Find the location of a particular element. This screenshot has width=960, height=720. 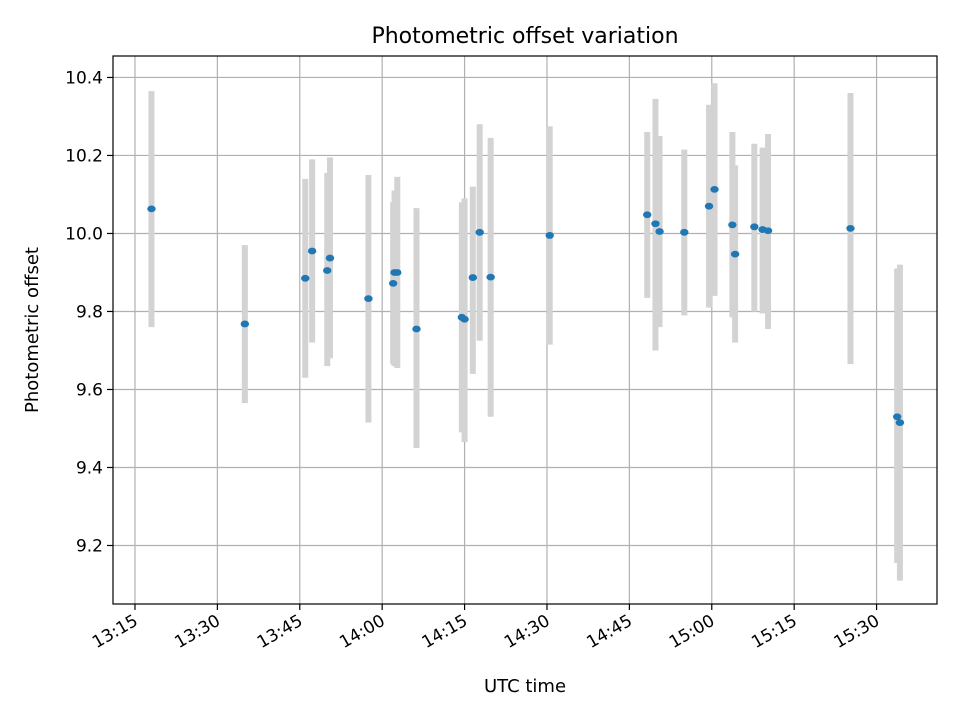

y-tick-label: 9.2 is located at coordinates (89, 546).